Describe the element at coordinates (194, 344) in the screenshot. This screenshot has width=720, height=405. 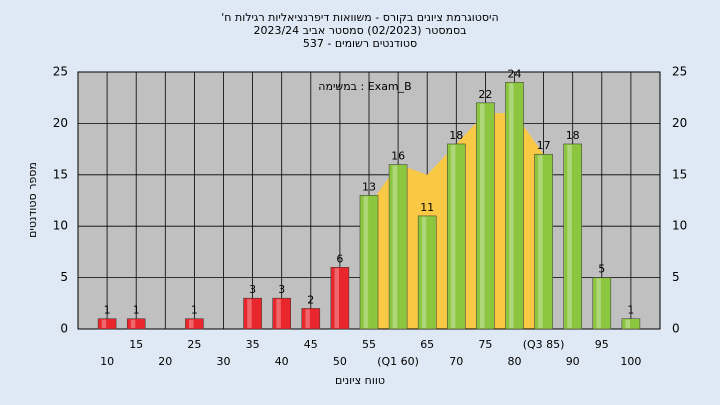
I see `x-tick-label: 25` at that location.